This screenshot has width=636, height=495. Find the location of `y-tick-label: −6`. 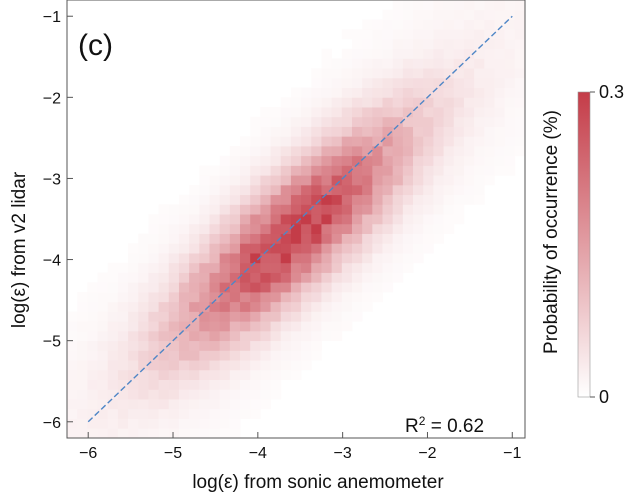

y-tick-label: −6 is located at coordinates (52, 423).